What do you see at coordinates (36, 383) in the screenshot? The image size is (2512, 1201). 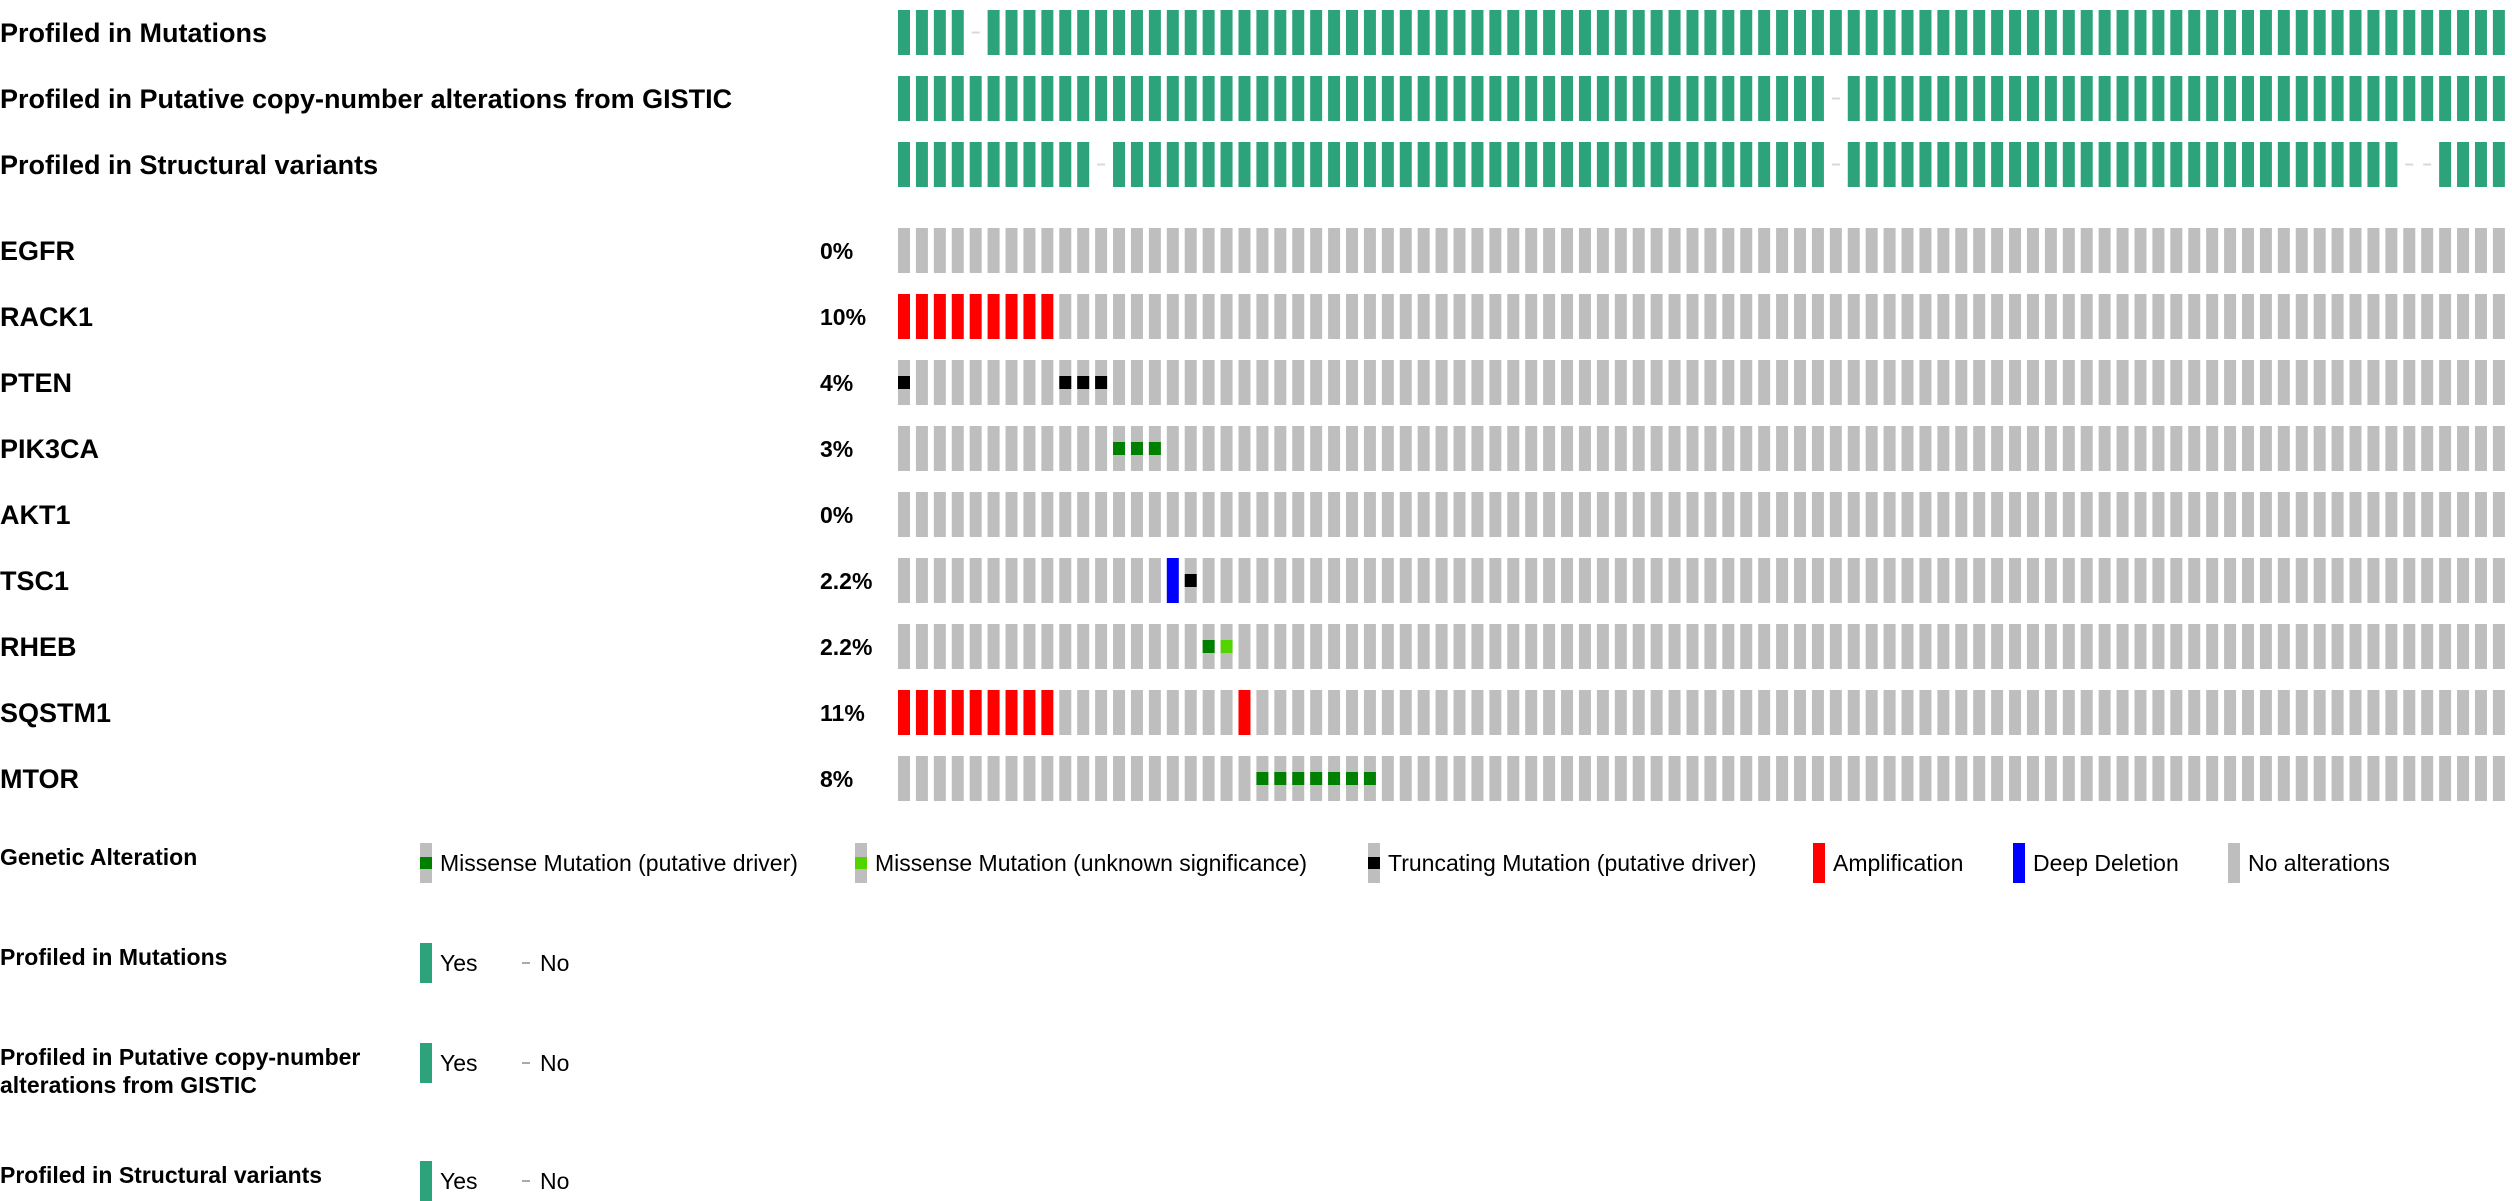 I see `gene-label-pten: PTEN` at bounding box center [36, 383].